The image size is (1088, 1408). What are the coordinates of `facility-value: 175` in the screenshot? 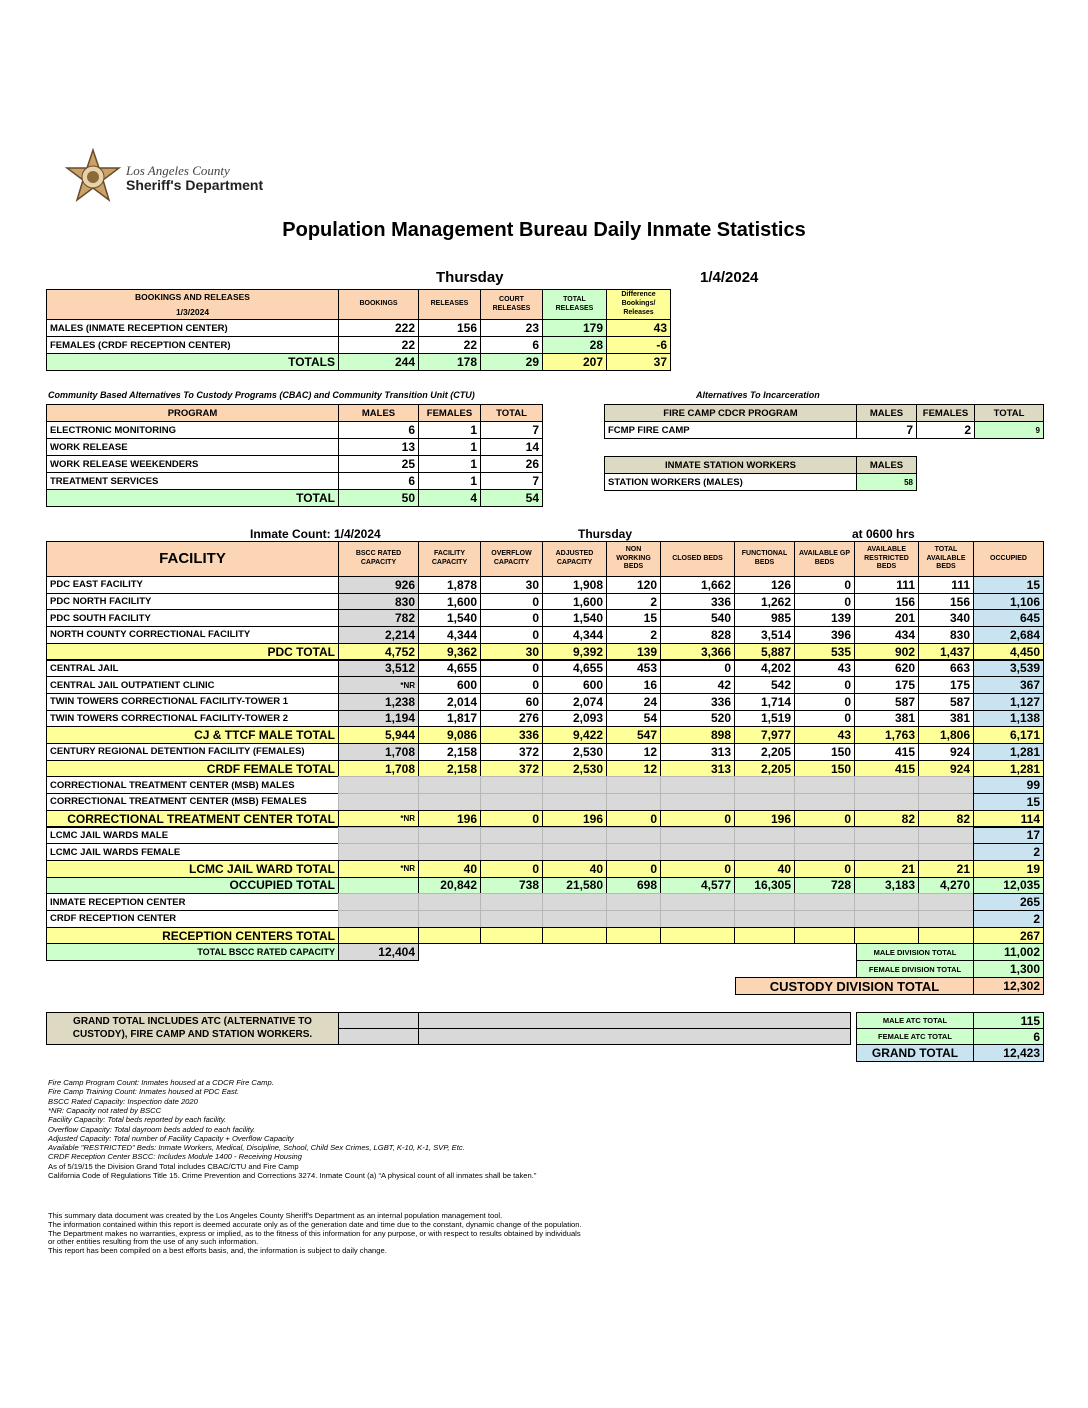 It's located at (886, 685).